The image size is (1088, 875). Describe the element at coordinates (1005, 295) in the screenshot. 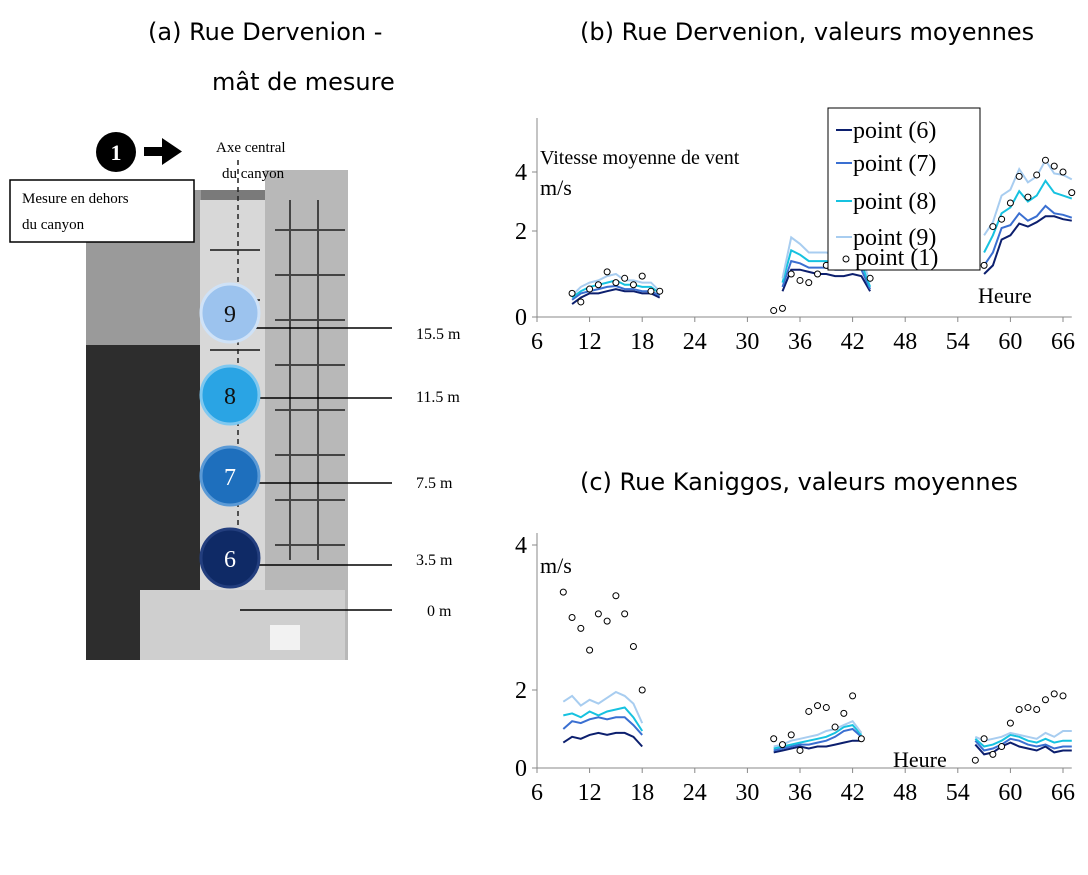

I see `chart-b-xlabel: Heure` at that location.